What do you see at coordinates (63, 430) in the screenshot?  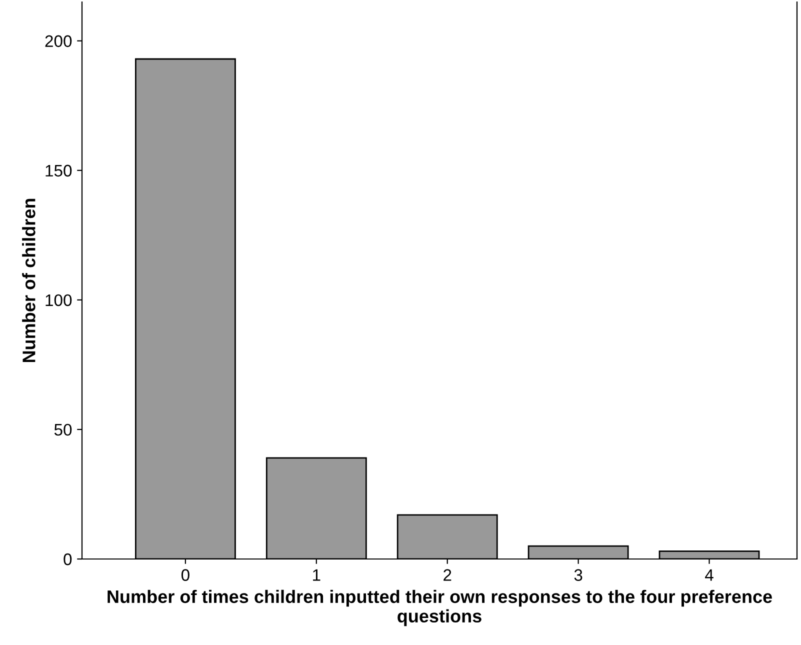 I see `y-tick-label: 50` at bounding box center [63, 430].